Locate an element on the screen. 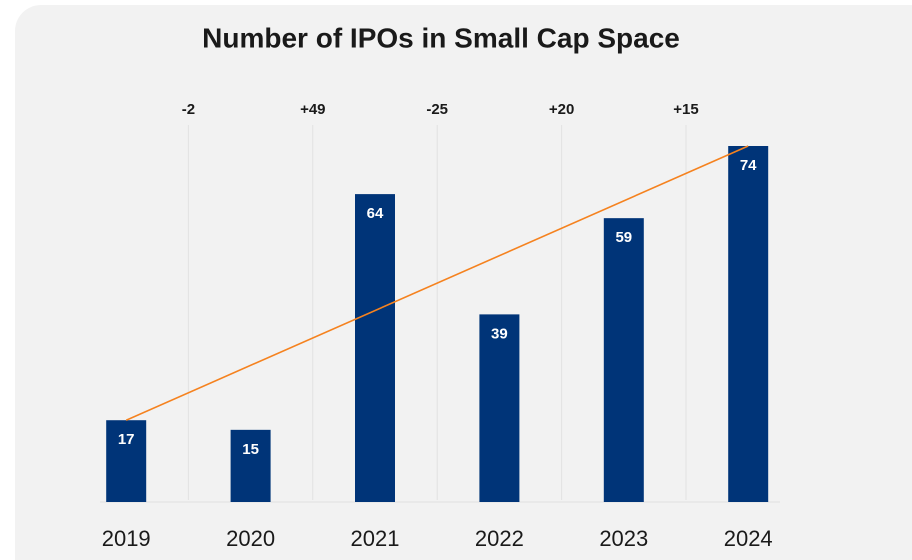 This screenshot has width=912, height=560. data-label: 64 is located at coordinates (375, 213).